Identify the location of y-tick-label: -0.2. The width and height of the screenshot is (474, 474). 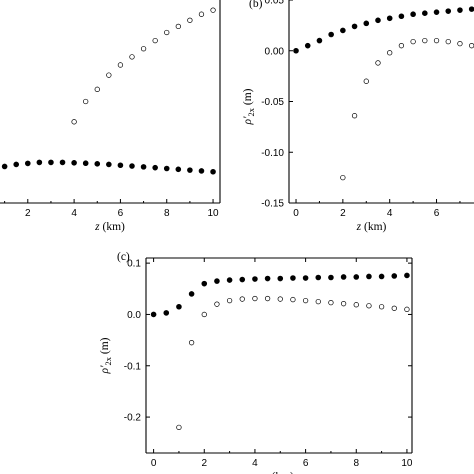
(133, 418).